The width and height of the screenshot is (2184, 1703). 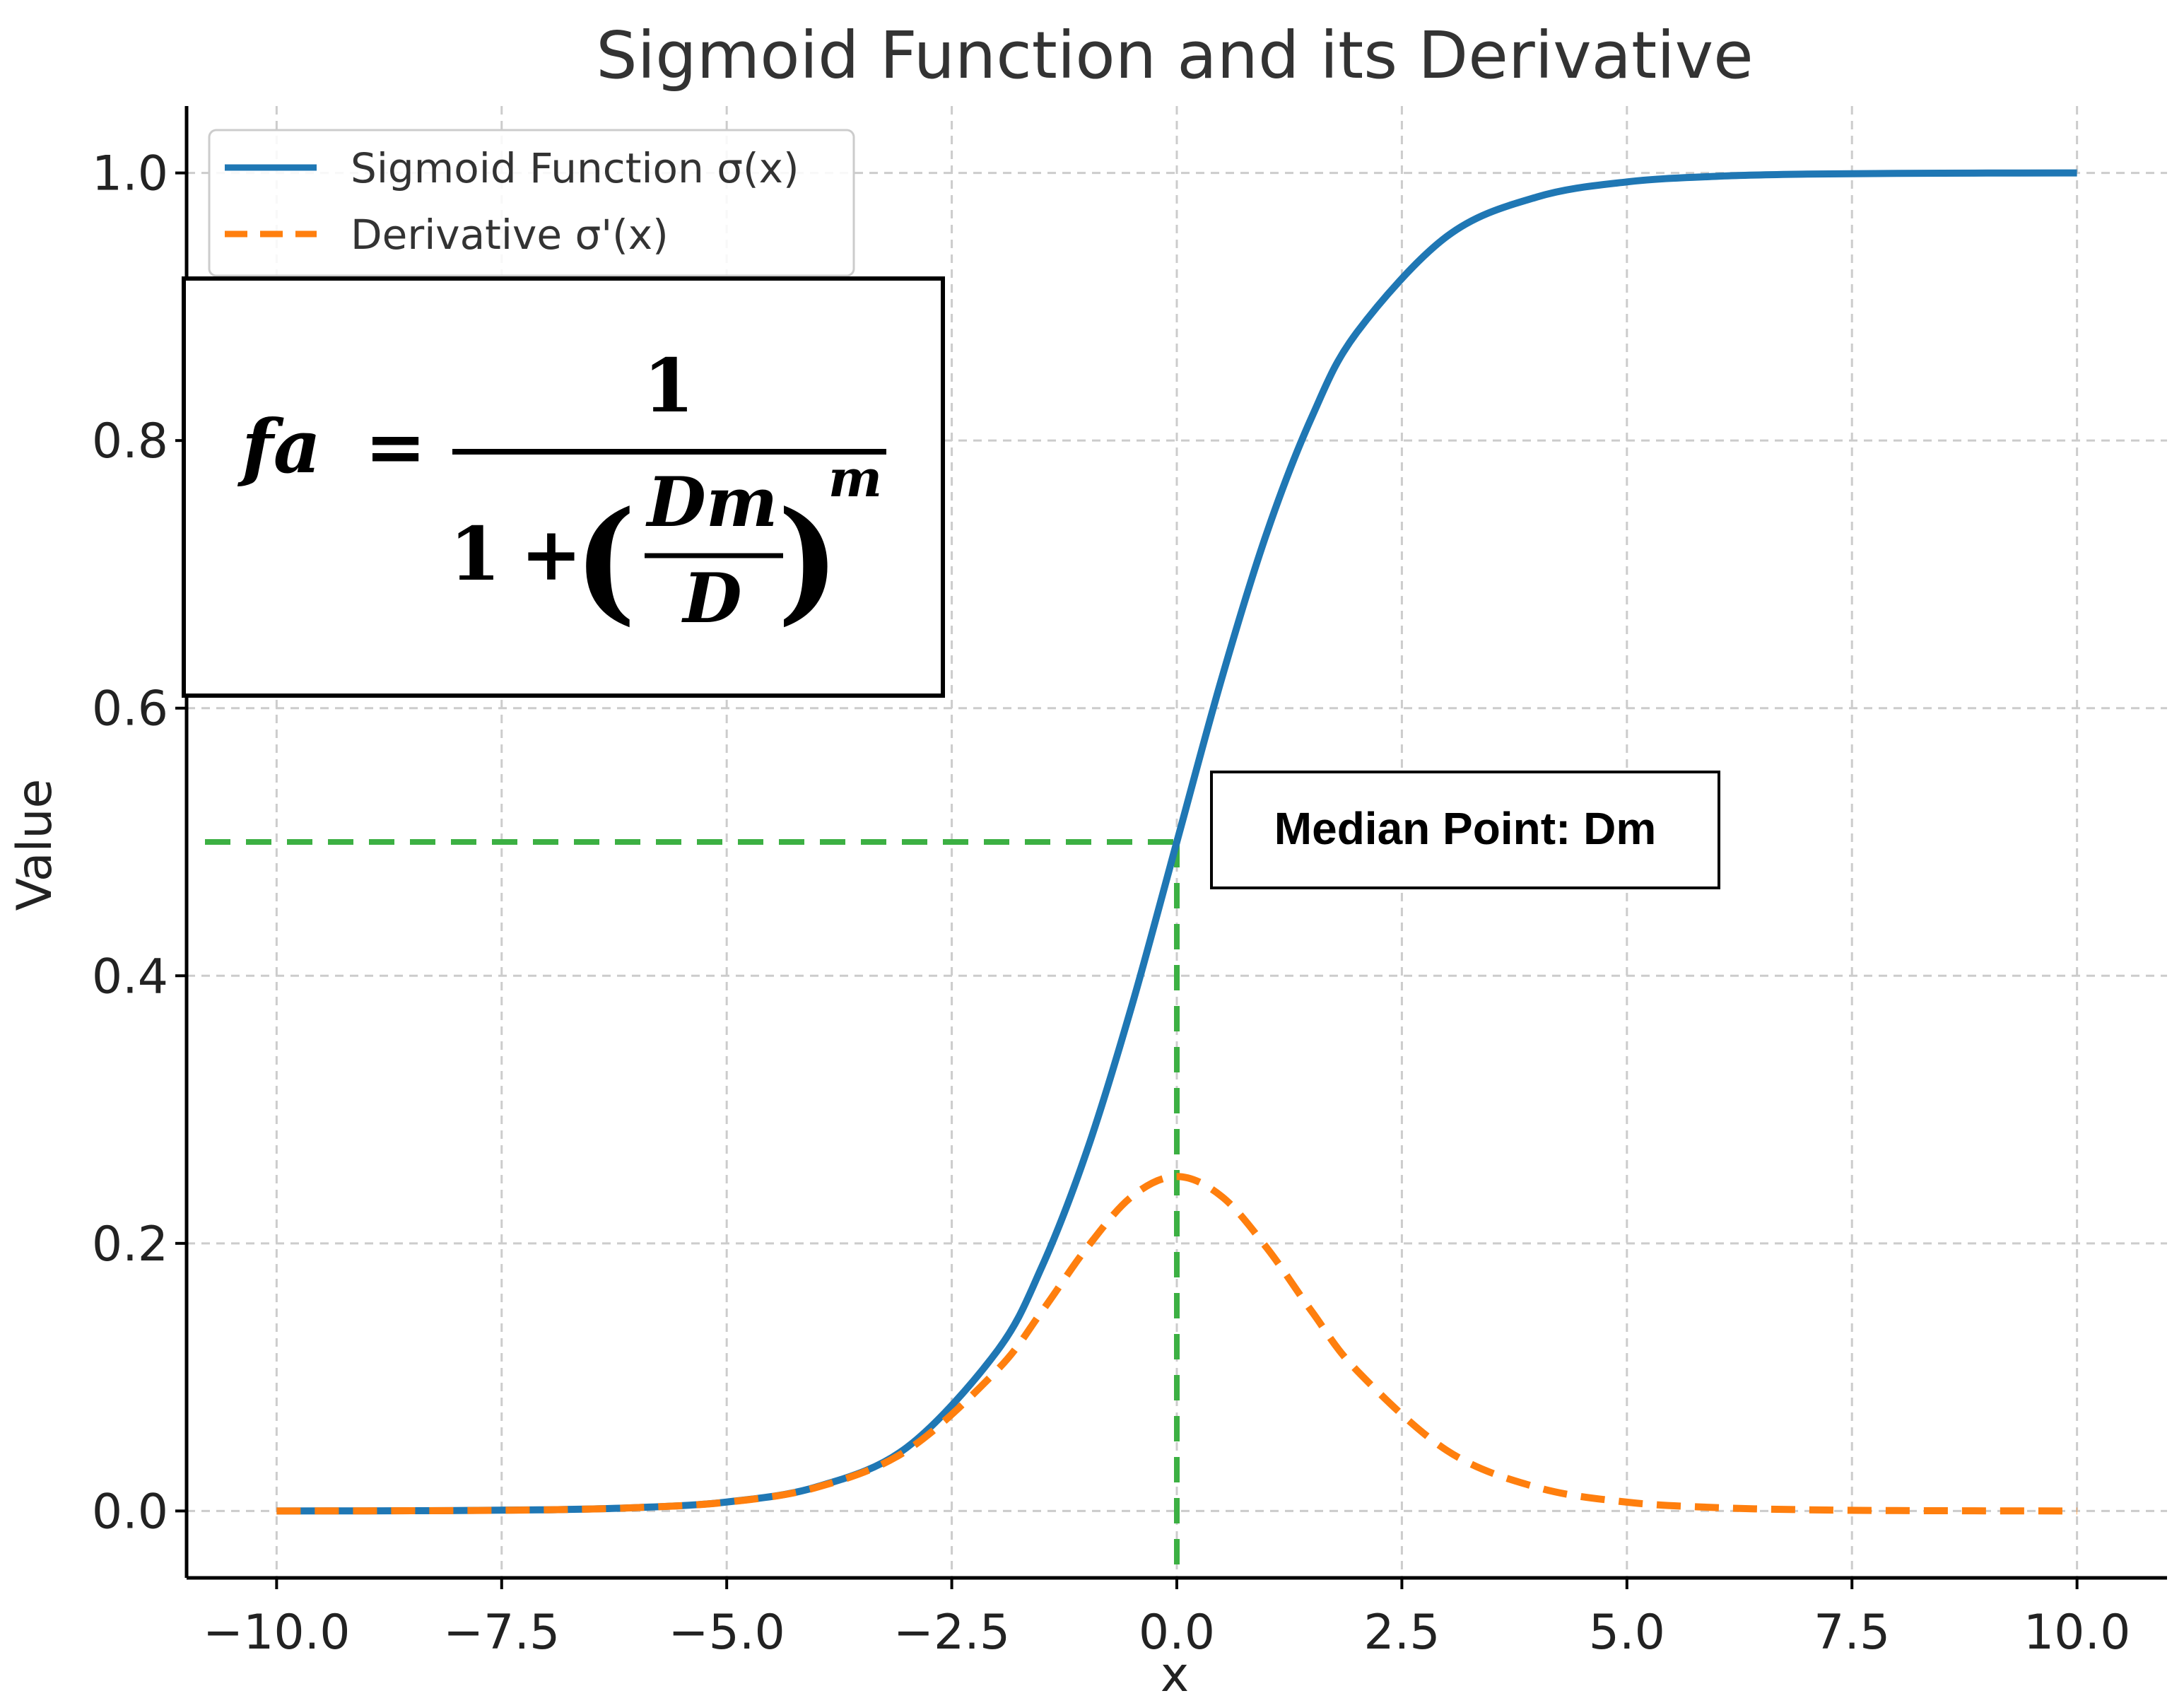 I want to click on median-label-box: Median Point: Dm, so click(x=1465, y=830).